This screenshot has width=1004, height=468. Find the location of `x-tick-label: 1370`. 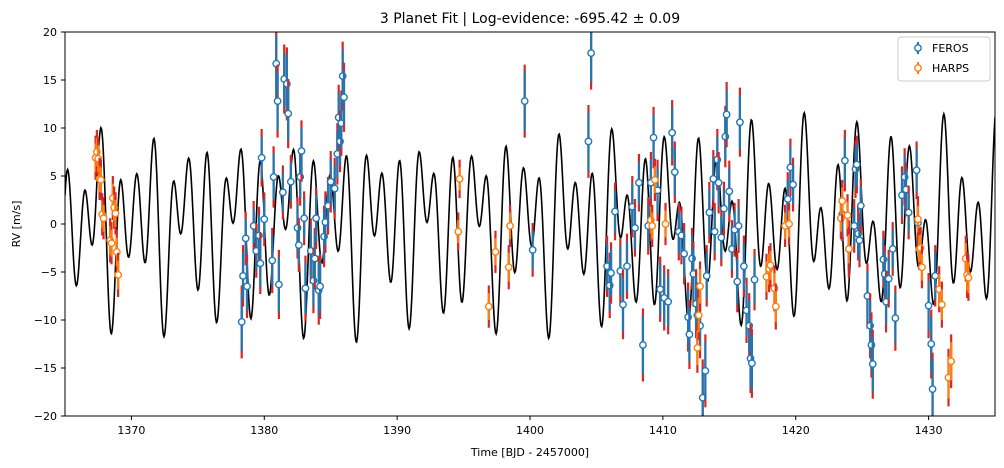

x-tick-label: 1370 is located at coordinates (131, 430).